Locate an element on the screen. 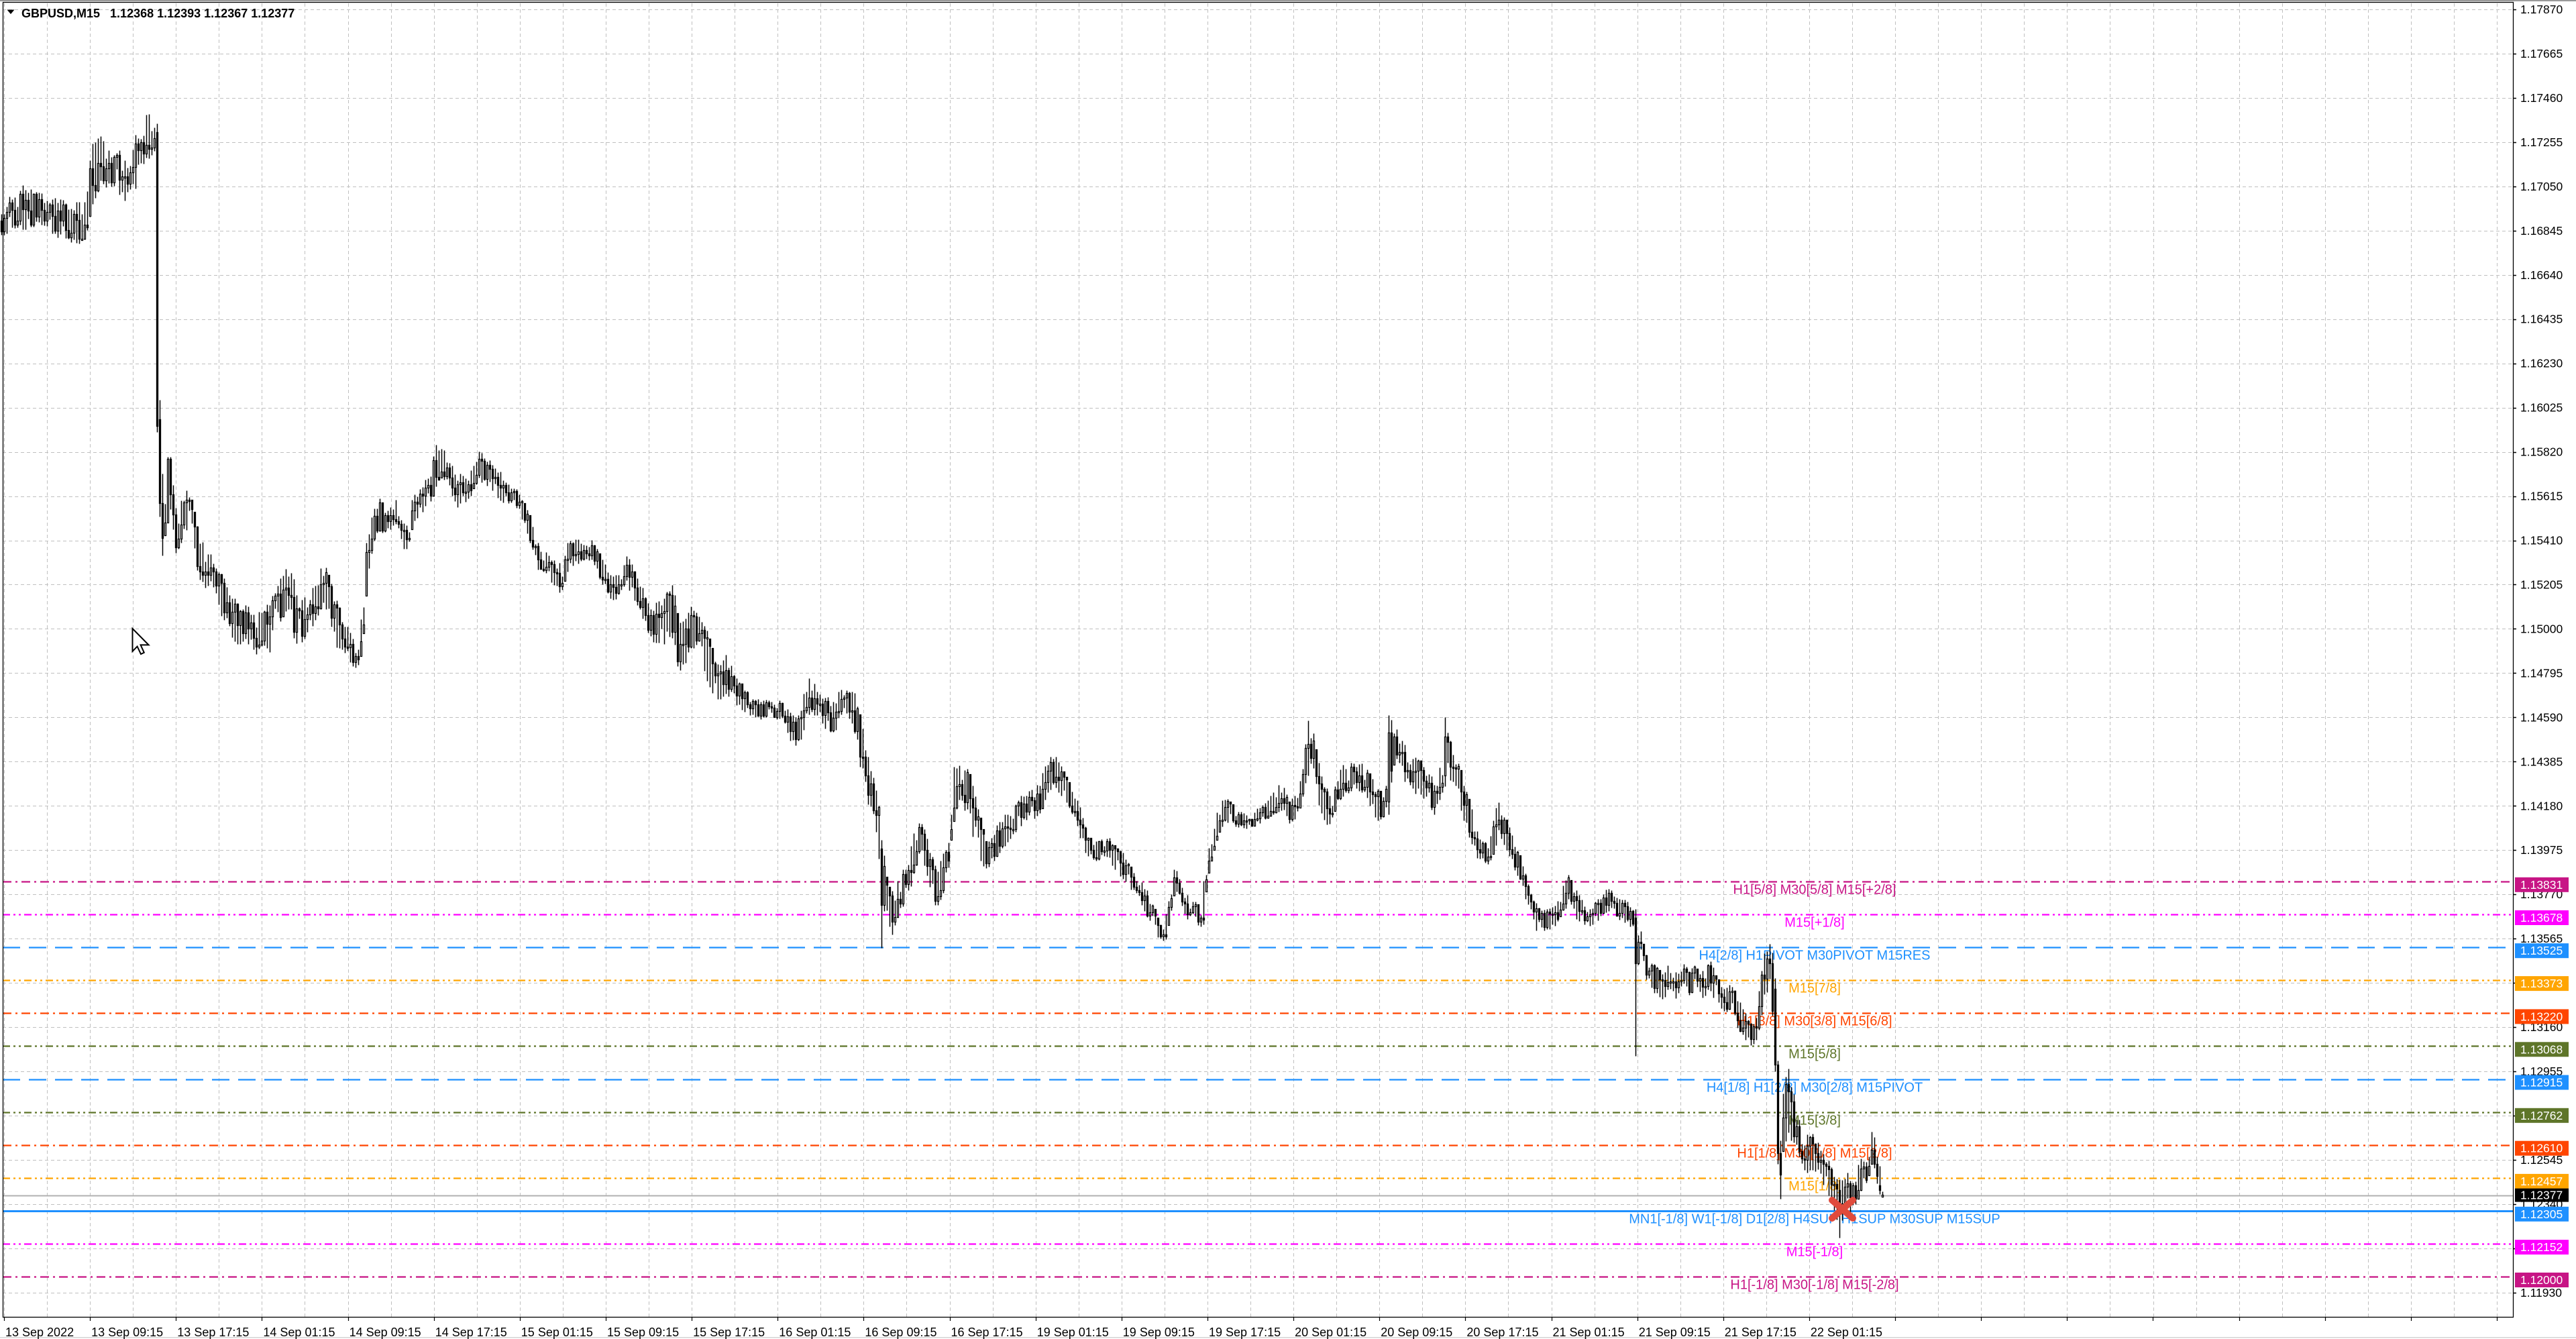 This screenshot has width=2576, height=1339. svg-text: 1.15820 is located at coordinates (2541, 452).